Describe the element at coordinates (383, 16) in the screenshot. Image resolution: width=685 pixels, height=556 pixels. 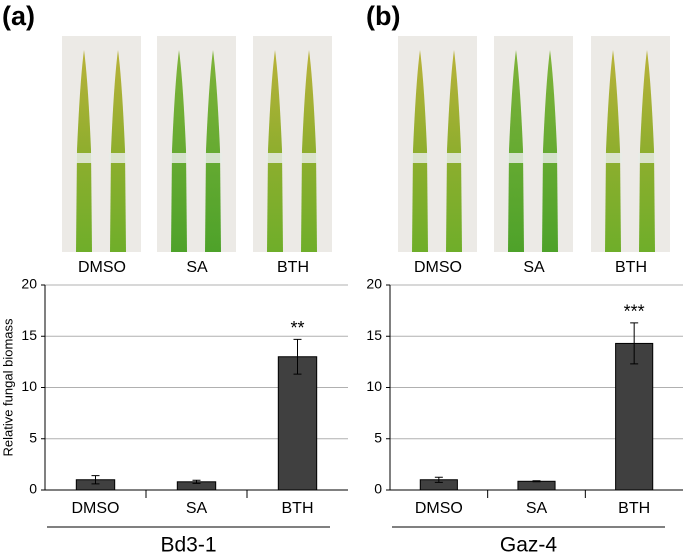
I see `panel-label: (b)` at that location.